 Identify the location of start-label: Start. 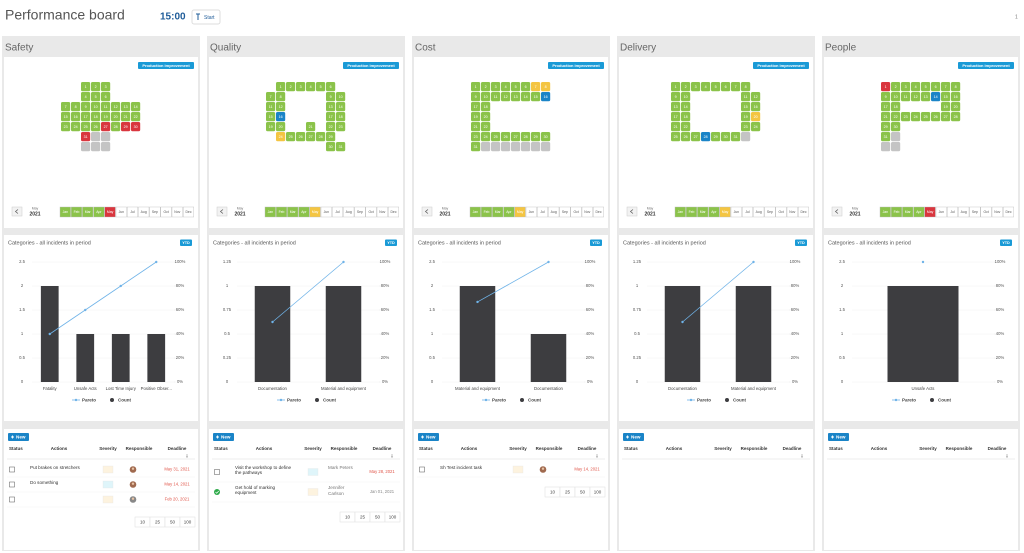
(209, 18).